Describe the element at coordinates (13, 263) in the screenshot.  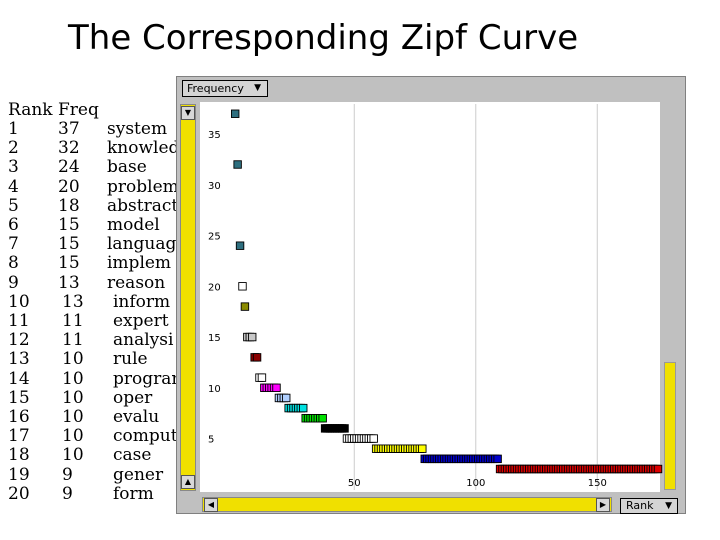
I see `rank-cell: 8` at that location.